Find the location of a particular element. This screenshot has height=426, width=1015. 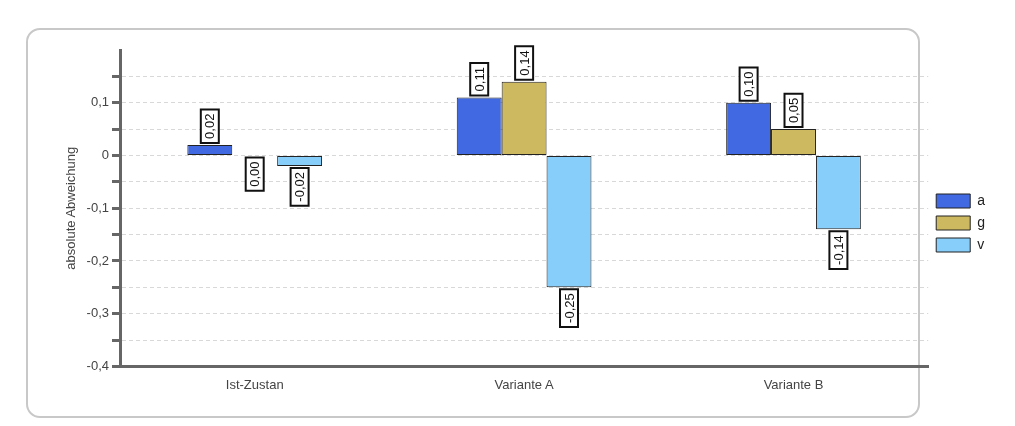

y-tick-label: 0,1 is located at coordinates (99, 102).